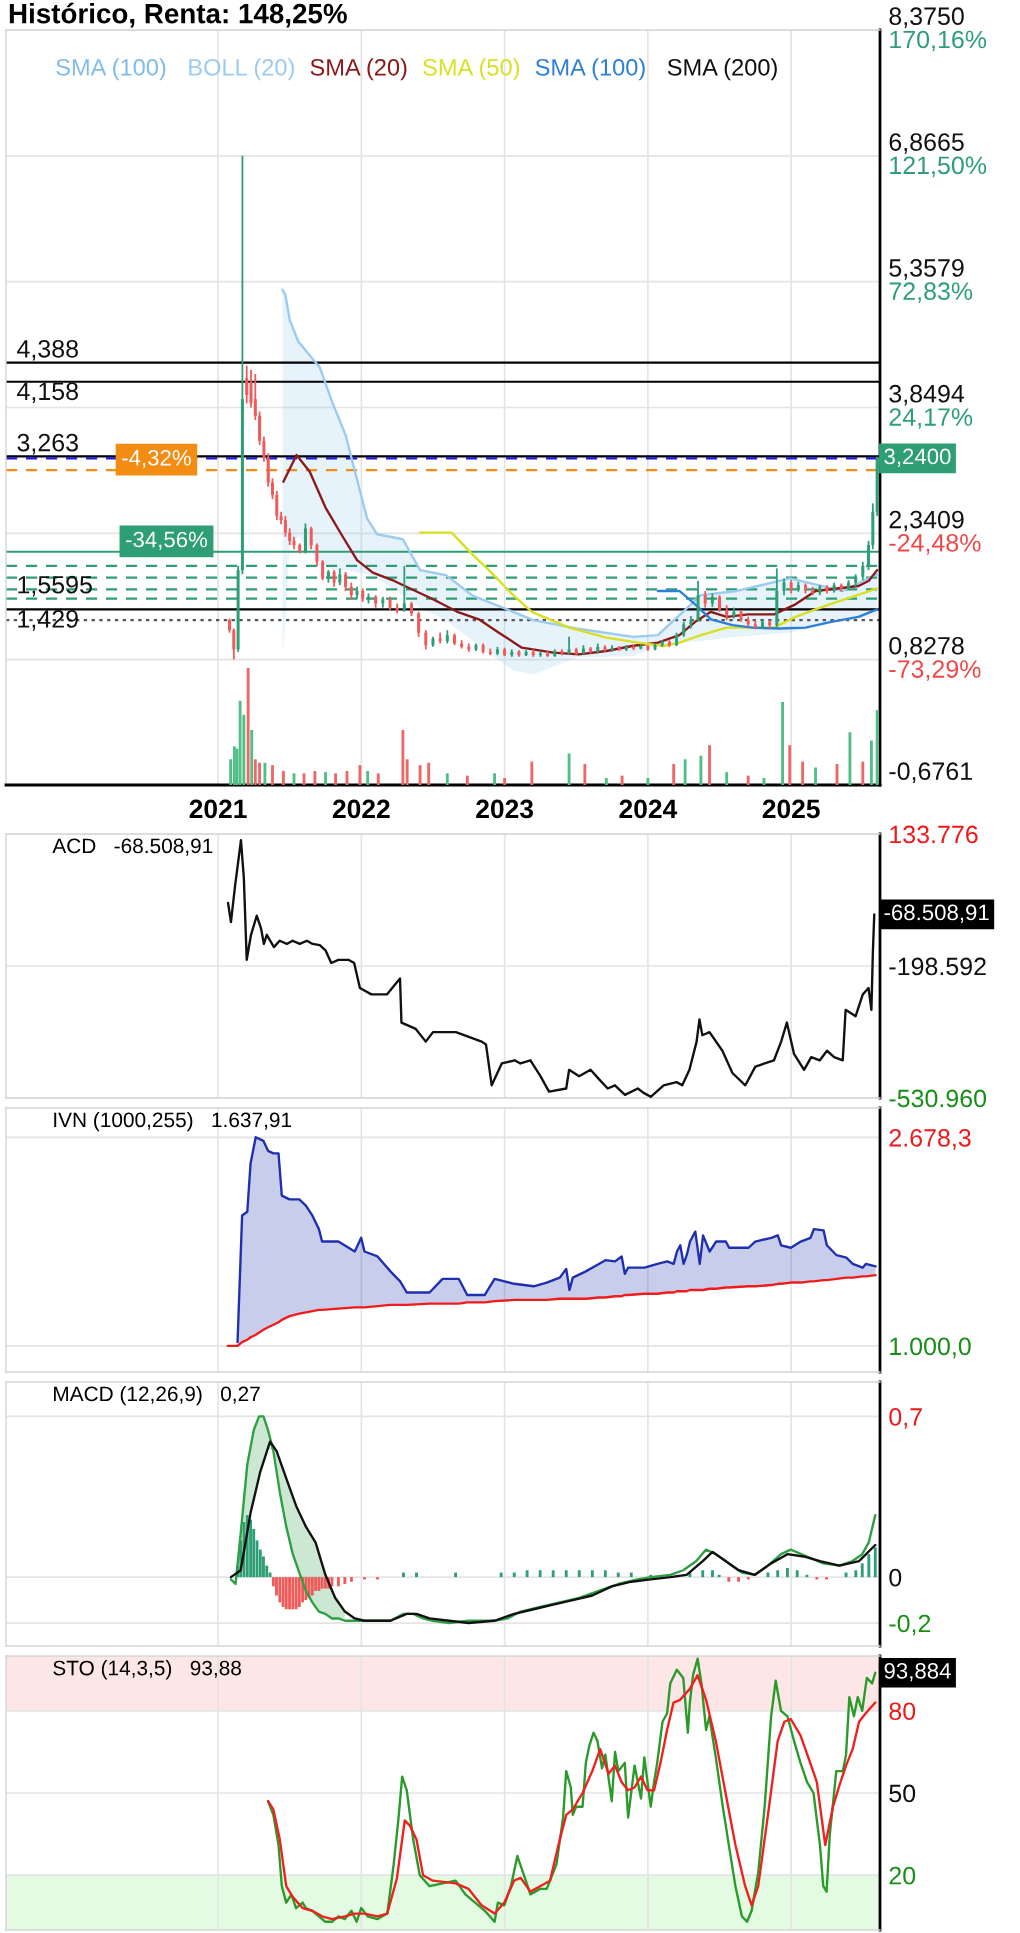 The height and width of the screenshot is (1933, 1020). Describe the element at coordinates (902, 1875) in the screenshot. I see `y-tick-label: 20` at that location.